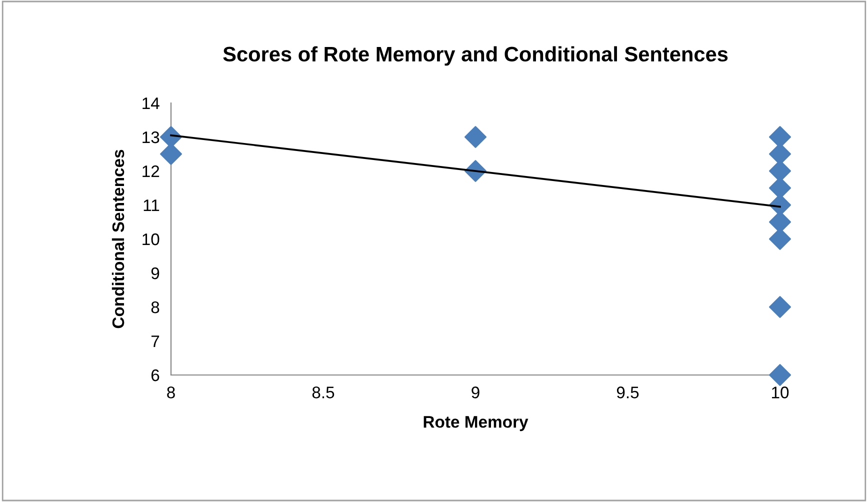 The image size is (868, 502). I want to click on x-tick-label: 8, so click(171, 392).